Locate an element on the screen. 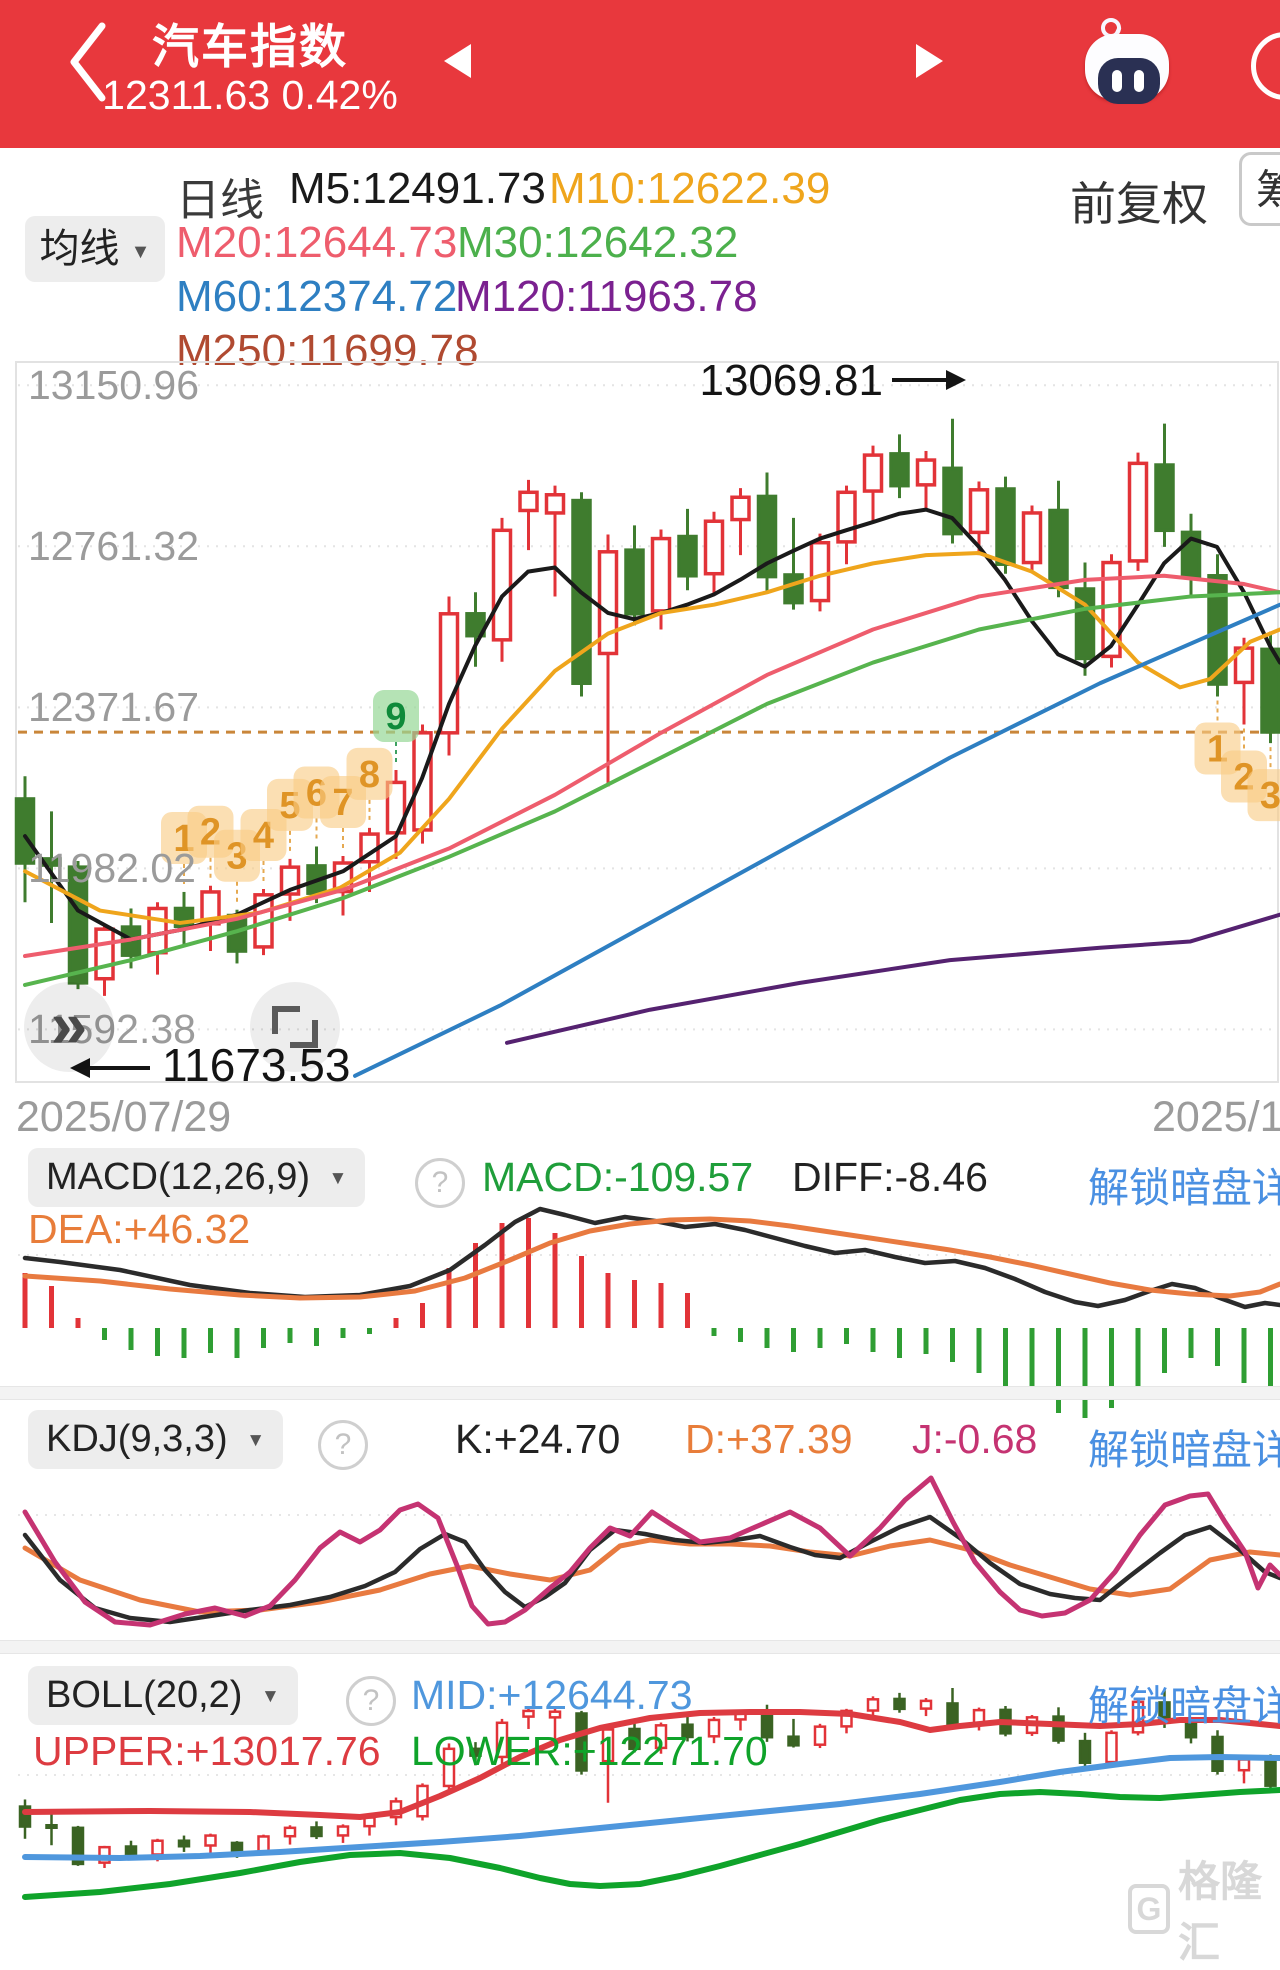  fullscreen-button is located at coordinates (295, 1027).